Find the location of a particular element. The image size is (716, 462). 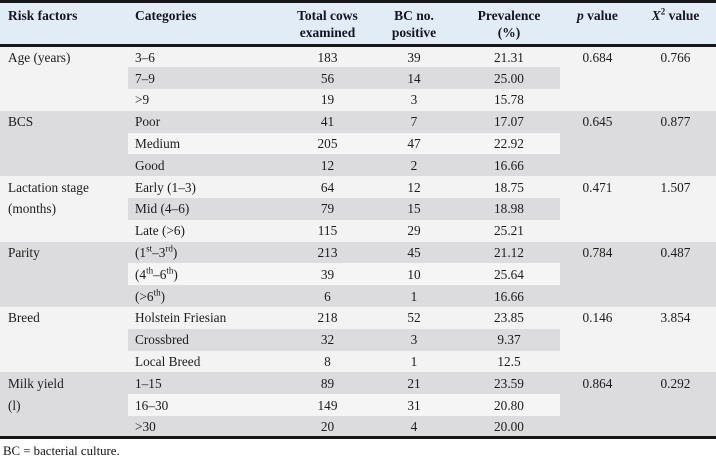

table-row: Crossbred 32 3 9.37 is located at coordinates (358, 339).